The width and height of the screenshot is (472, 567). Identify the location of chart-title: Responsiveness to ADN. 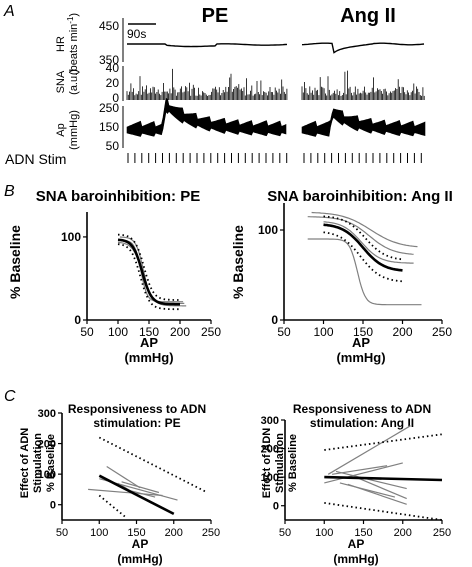
(137, 409).